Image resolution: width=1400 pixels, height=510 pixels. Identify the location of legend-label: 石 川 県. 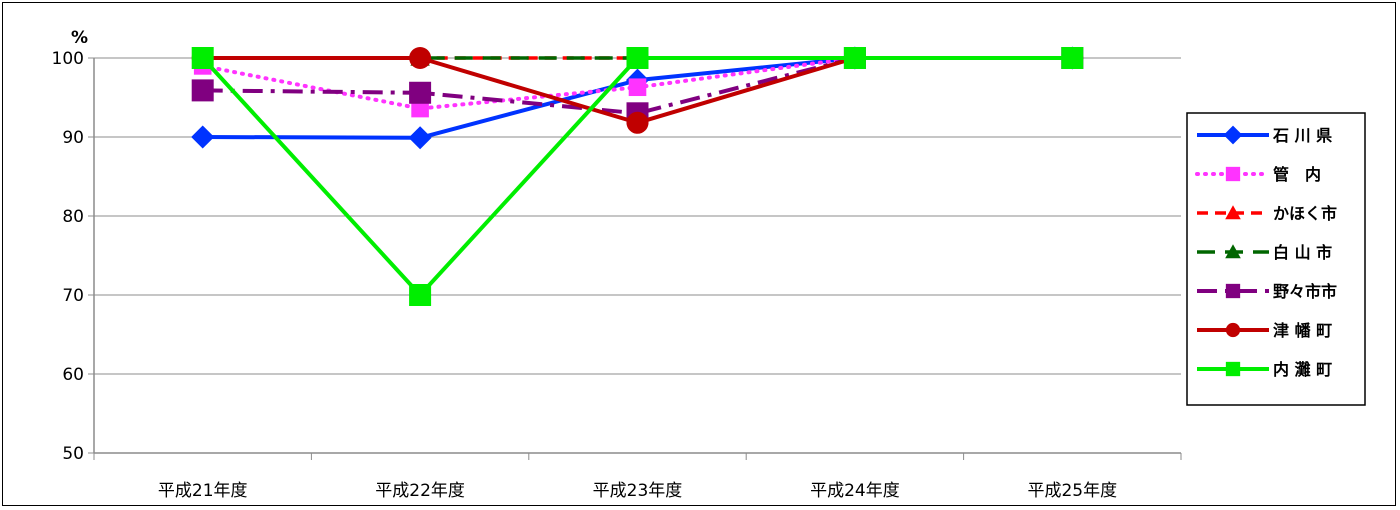
(1302, 135).